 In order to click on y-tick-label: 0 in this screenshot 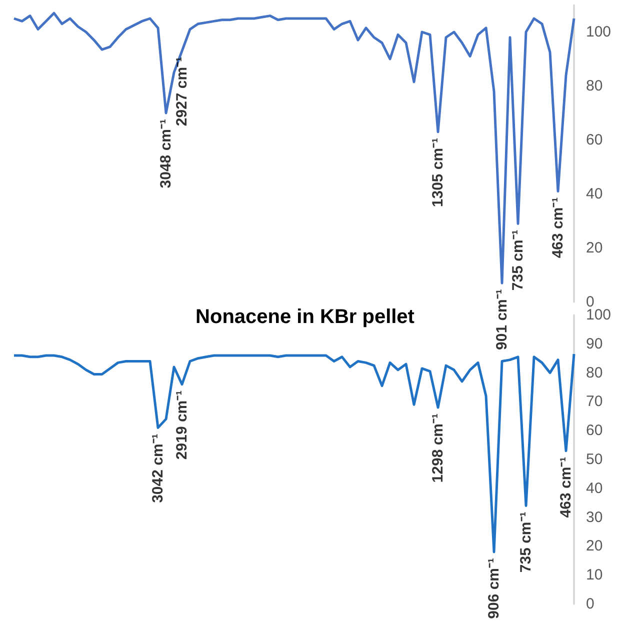, I will do `click(590, 604)`.